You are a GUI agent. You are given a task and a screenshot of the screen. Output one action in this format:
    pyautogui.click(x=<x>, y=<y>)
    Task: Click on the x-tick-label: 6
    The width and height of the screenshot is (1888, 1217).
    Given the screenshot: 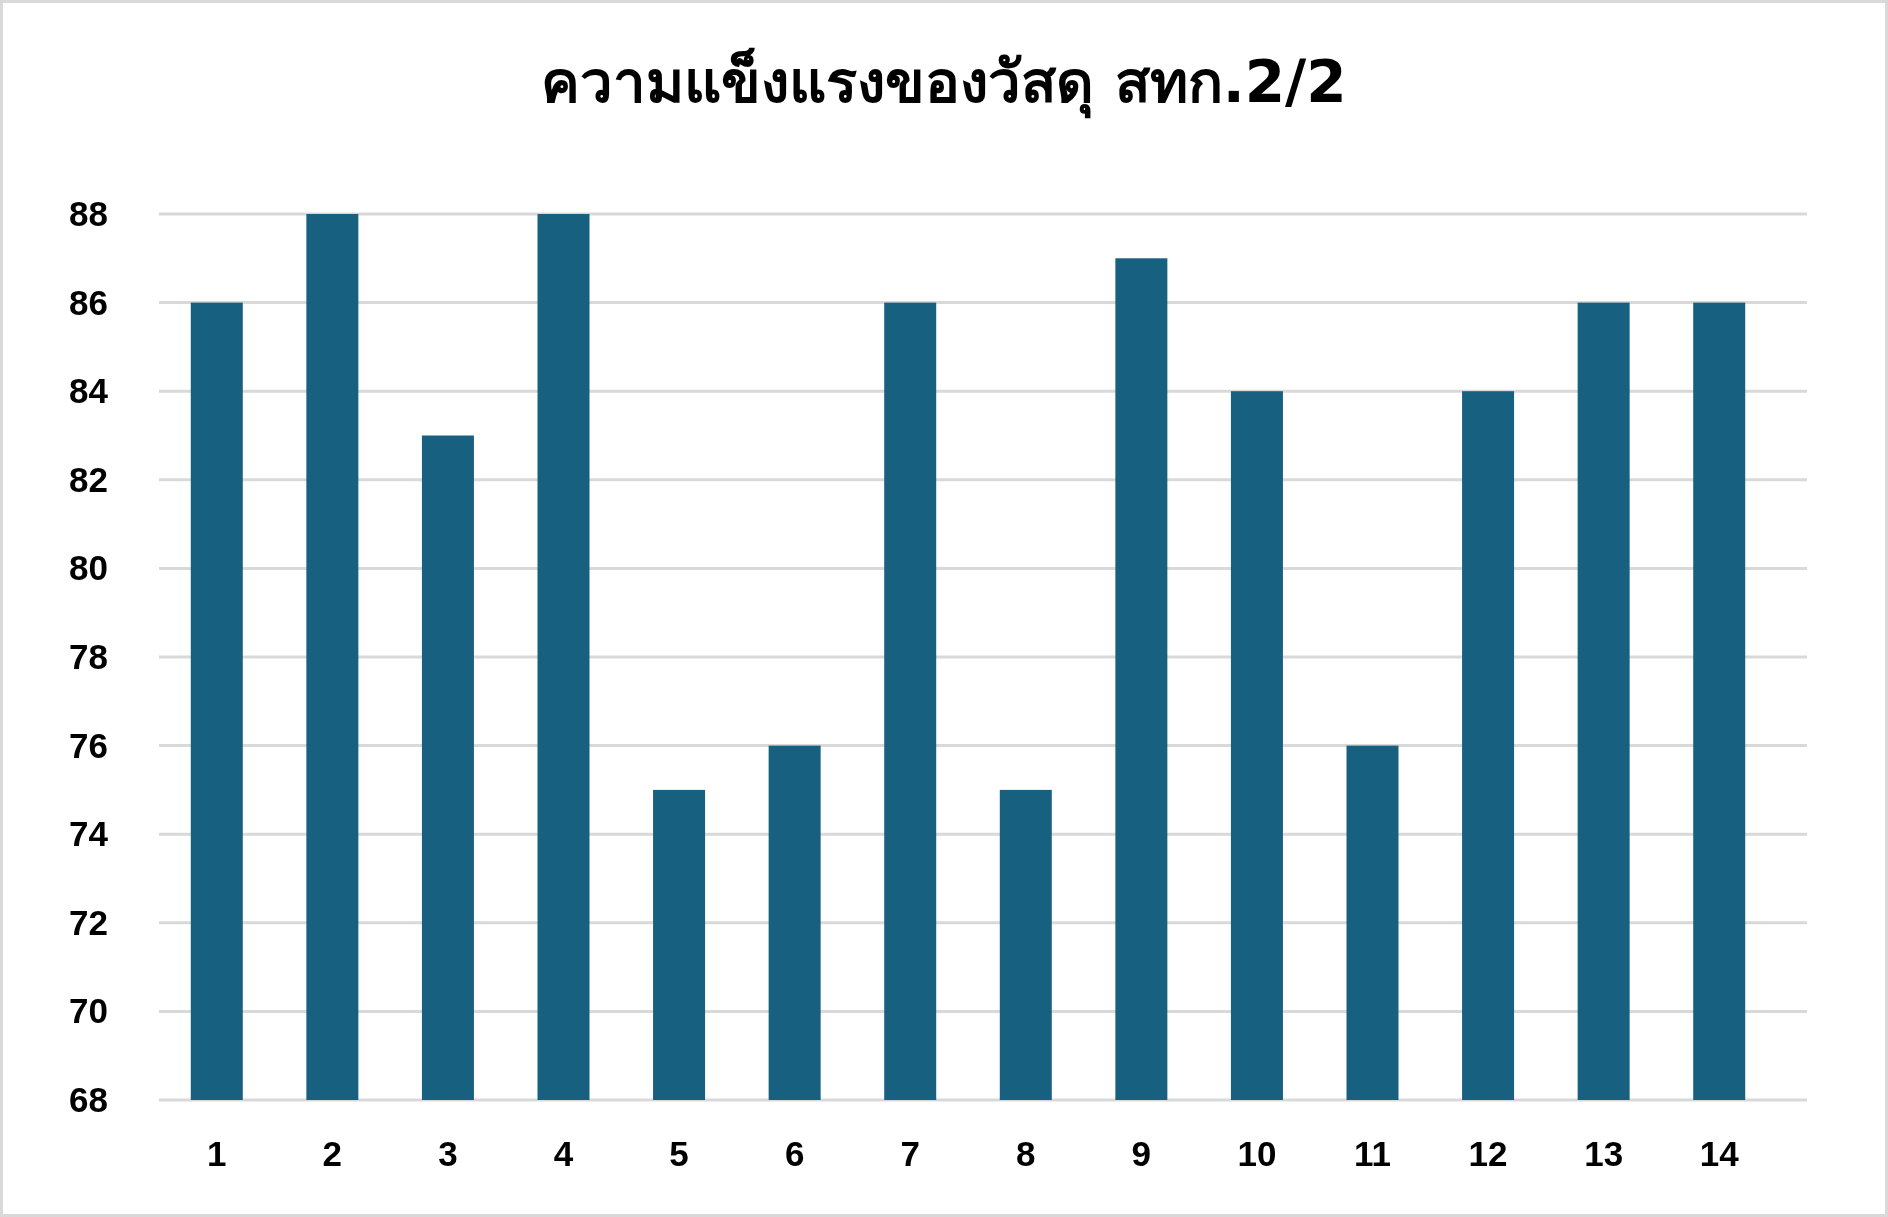 What is the action you would take?
    pyautogui.click(x=794, y=1153)
    